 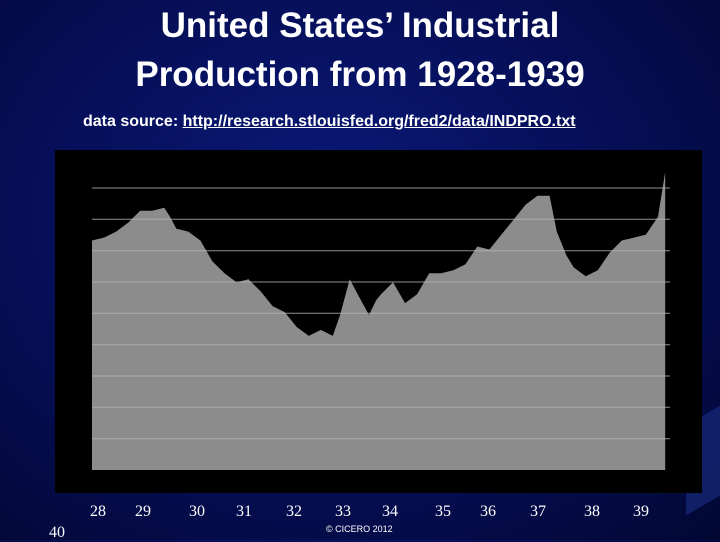 I want to click on x-tick-label: 35, so click(x=443, y=511).